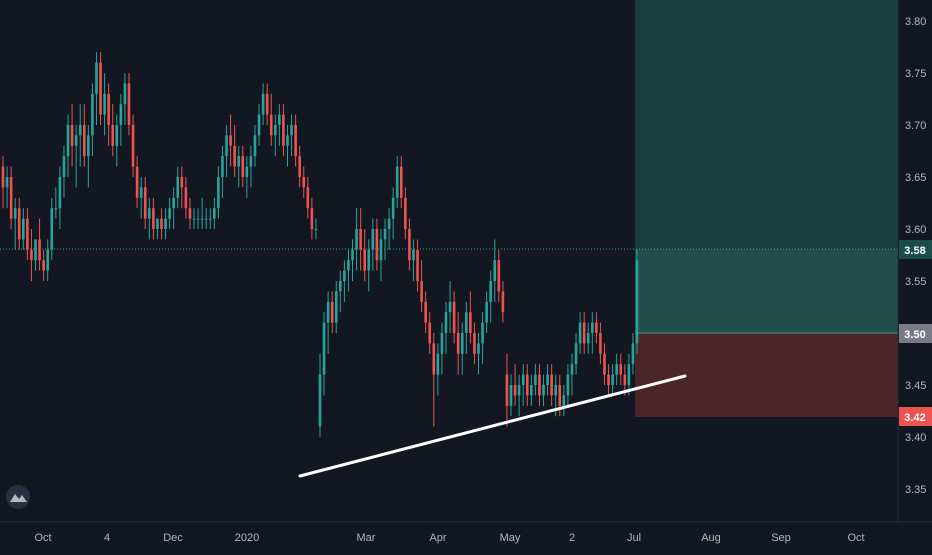 The height and width of the screenshot is (555, 932). I want to click on current-price-tag, so click(915, 249).